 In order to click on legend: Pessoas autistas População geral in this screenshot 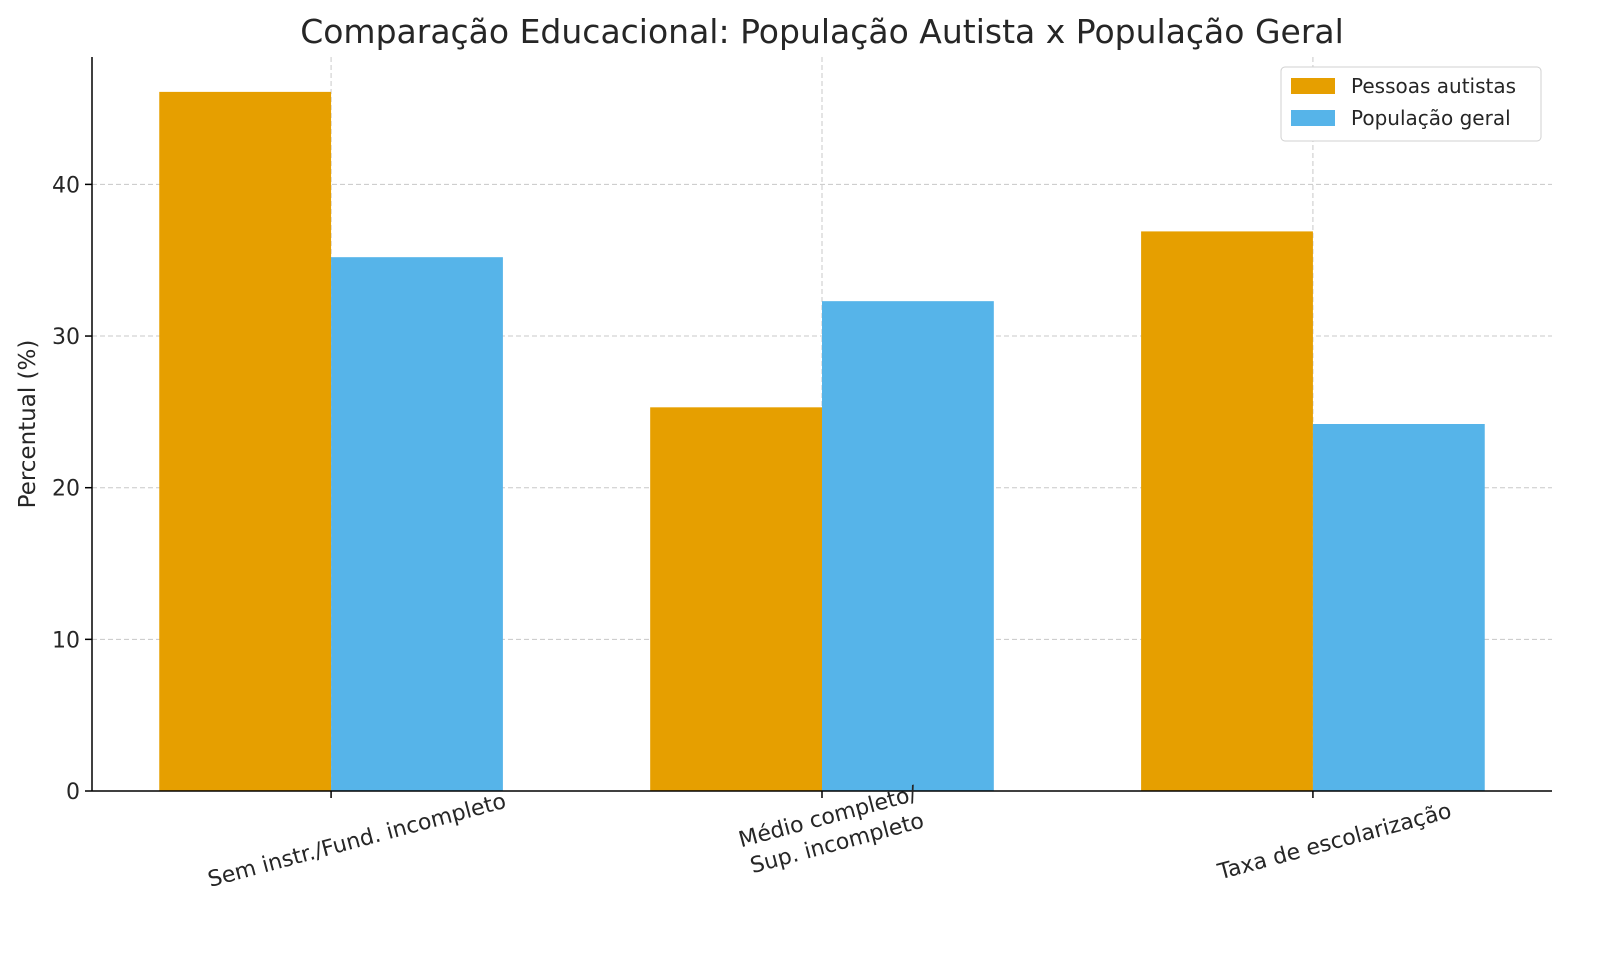, I will do `click(1411, 104)`.